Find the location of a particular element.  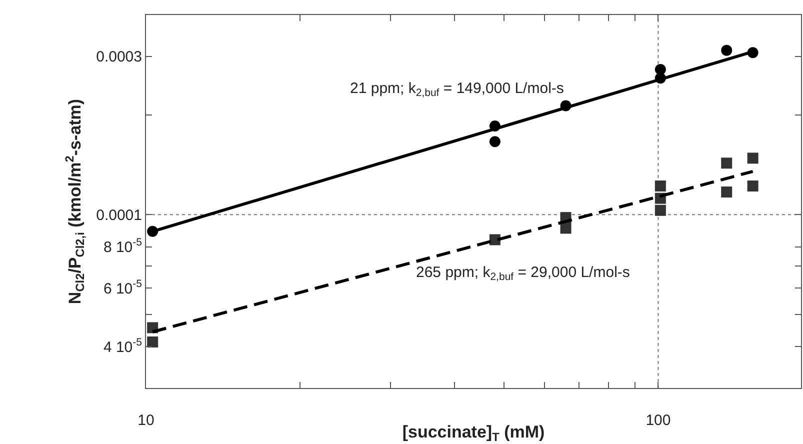

x-tick-label: 10 is located at coordinates (146, 420).